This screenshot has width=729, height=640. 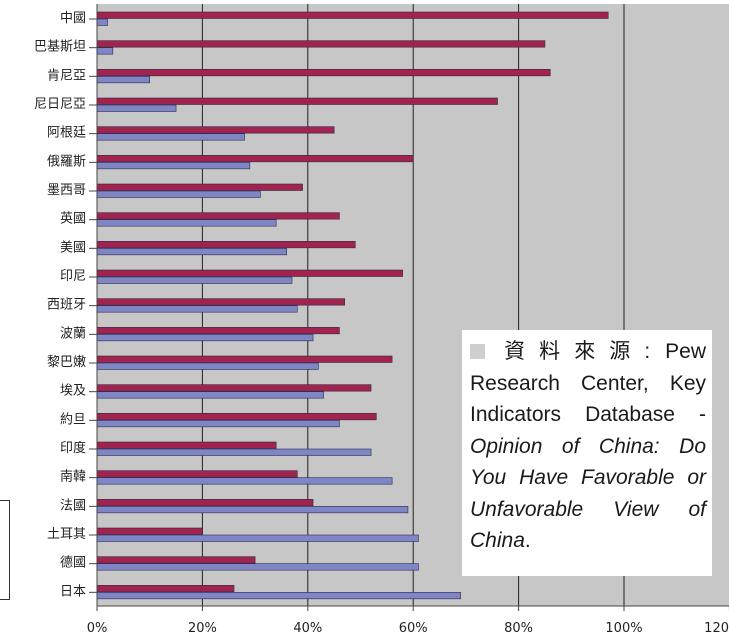 I want to click on category-label: 德國, so click(x=73, y=563).